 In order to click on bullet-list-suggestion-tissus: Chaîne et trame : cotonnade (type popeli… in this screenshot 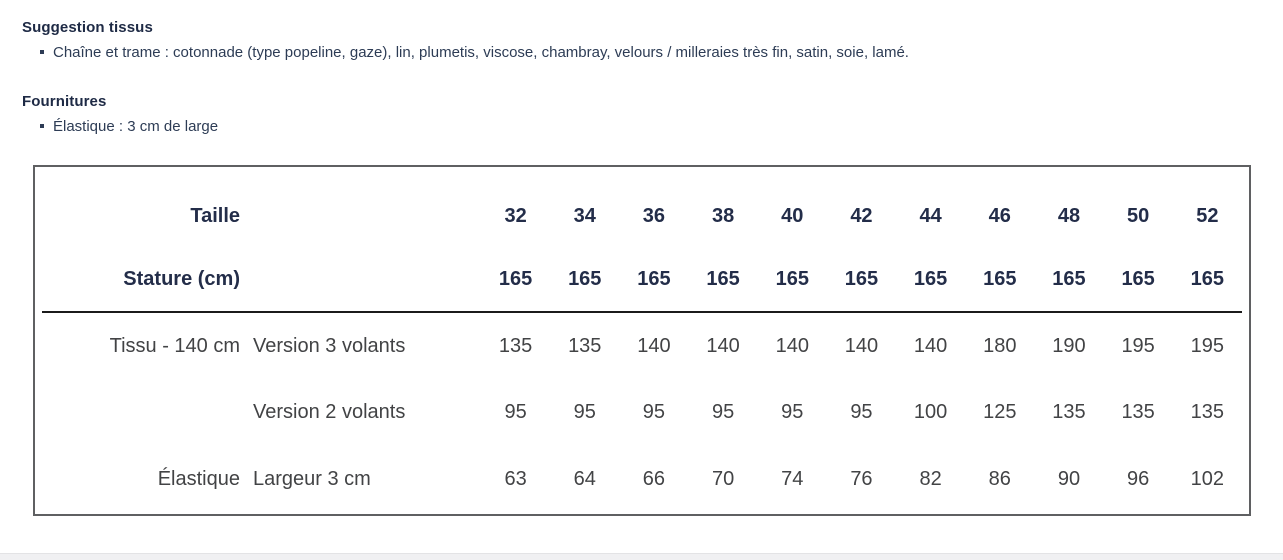, I will do `click(652, 52)`.